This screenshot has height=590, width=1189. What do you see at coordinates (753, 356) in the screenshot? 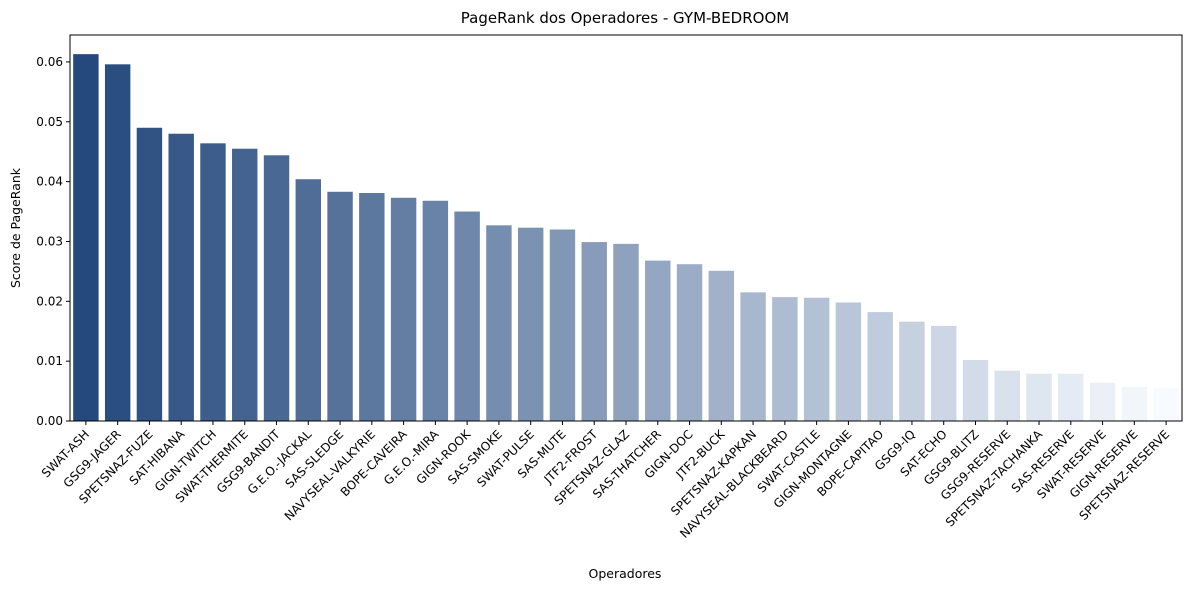
I see `bar-spetsnaz-kapkan` at bounding box center [753, 356].